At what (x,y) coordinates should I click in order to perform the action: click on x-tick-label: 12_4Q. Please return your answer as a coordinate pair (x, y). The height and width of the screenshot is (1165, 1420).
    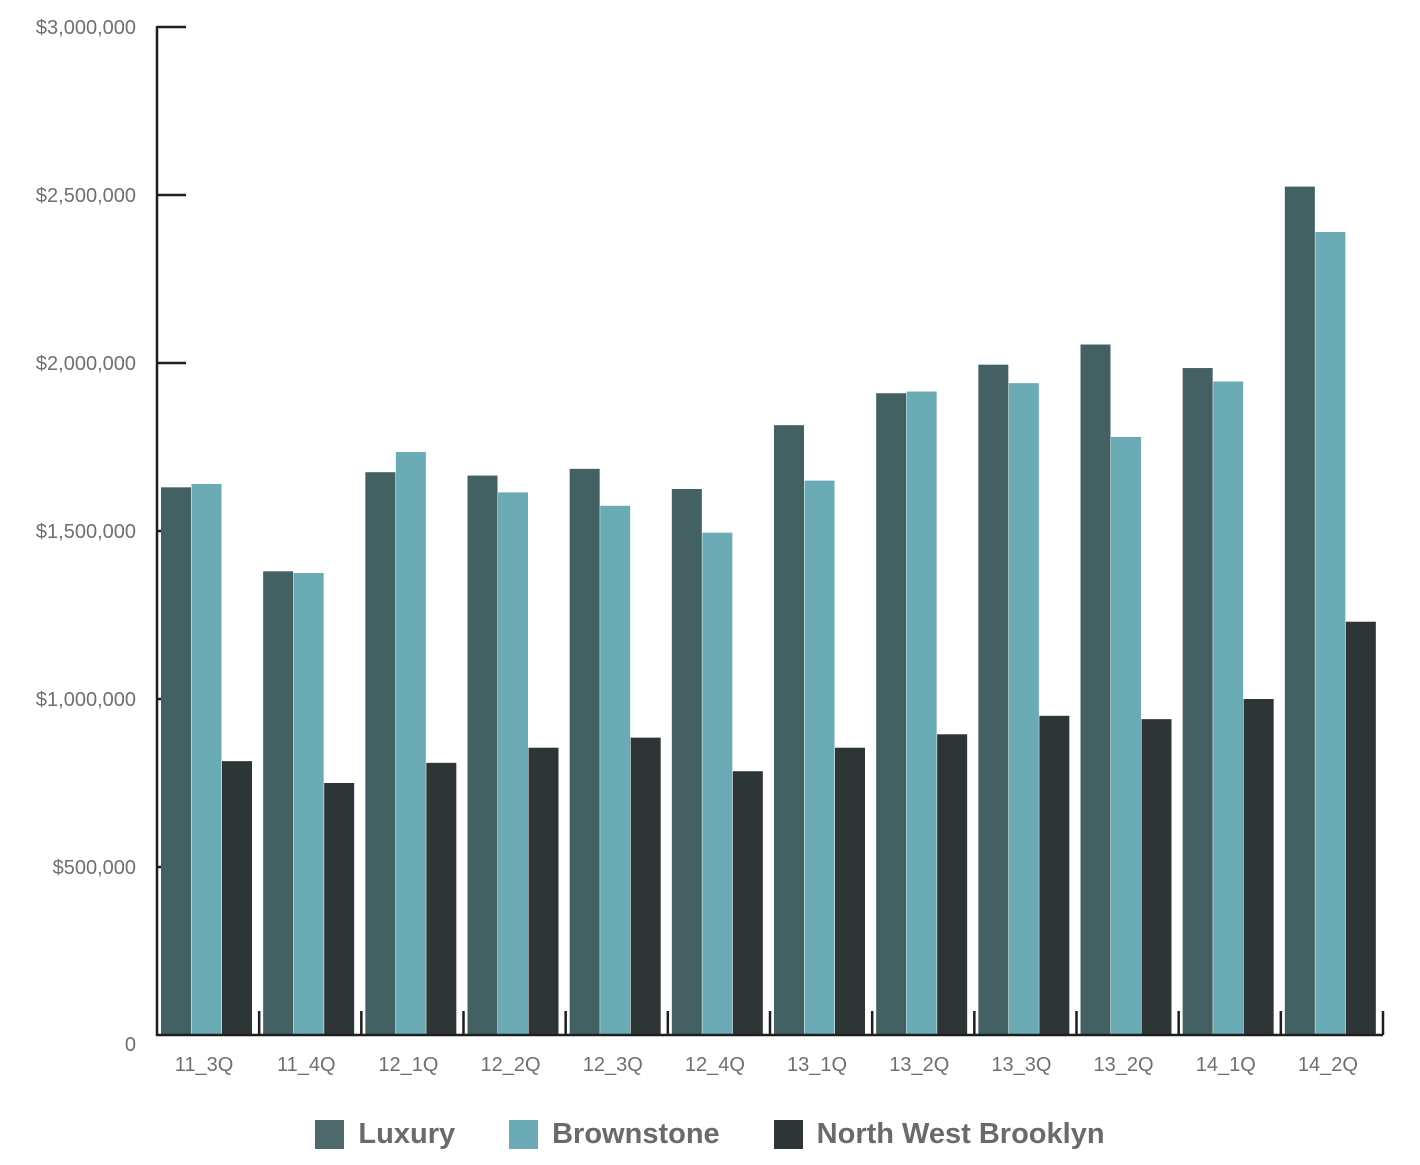
    Looking at the image, I should click on (715, 1065).